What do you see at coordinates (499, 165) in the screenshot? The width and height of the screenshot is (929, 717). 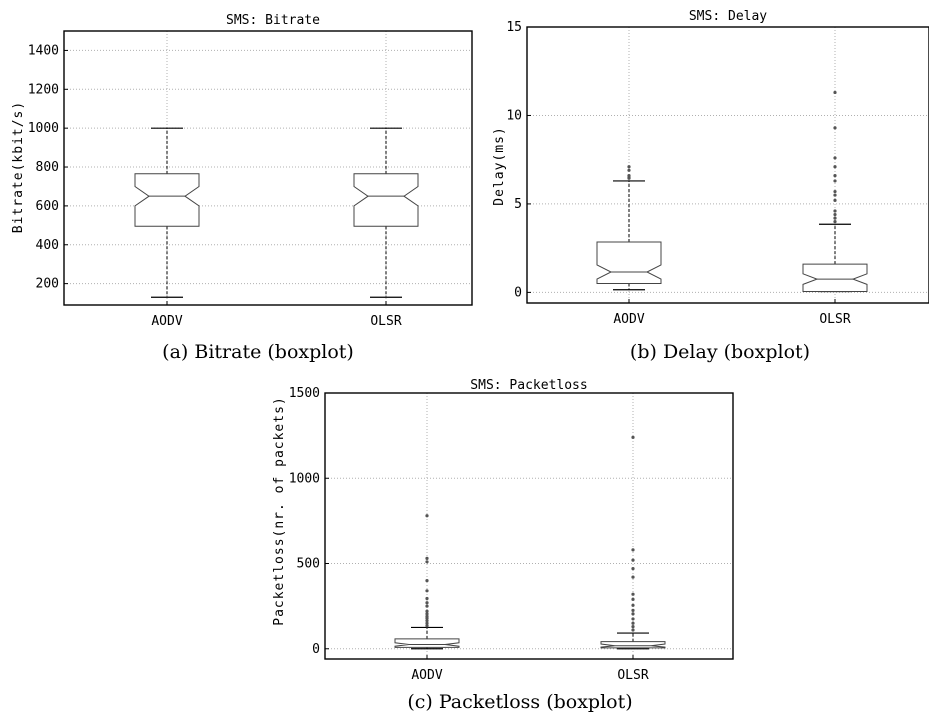 I see `y-axis-label: Delay(ms)` at bounding box center [499, 165].